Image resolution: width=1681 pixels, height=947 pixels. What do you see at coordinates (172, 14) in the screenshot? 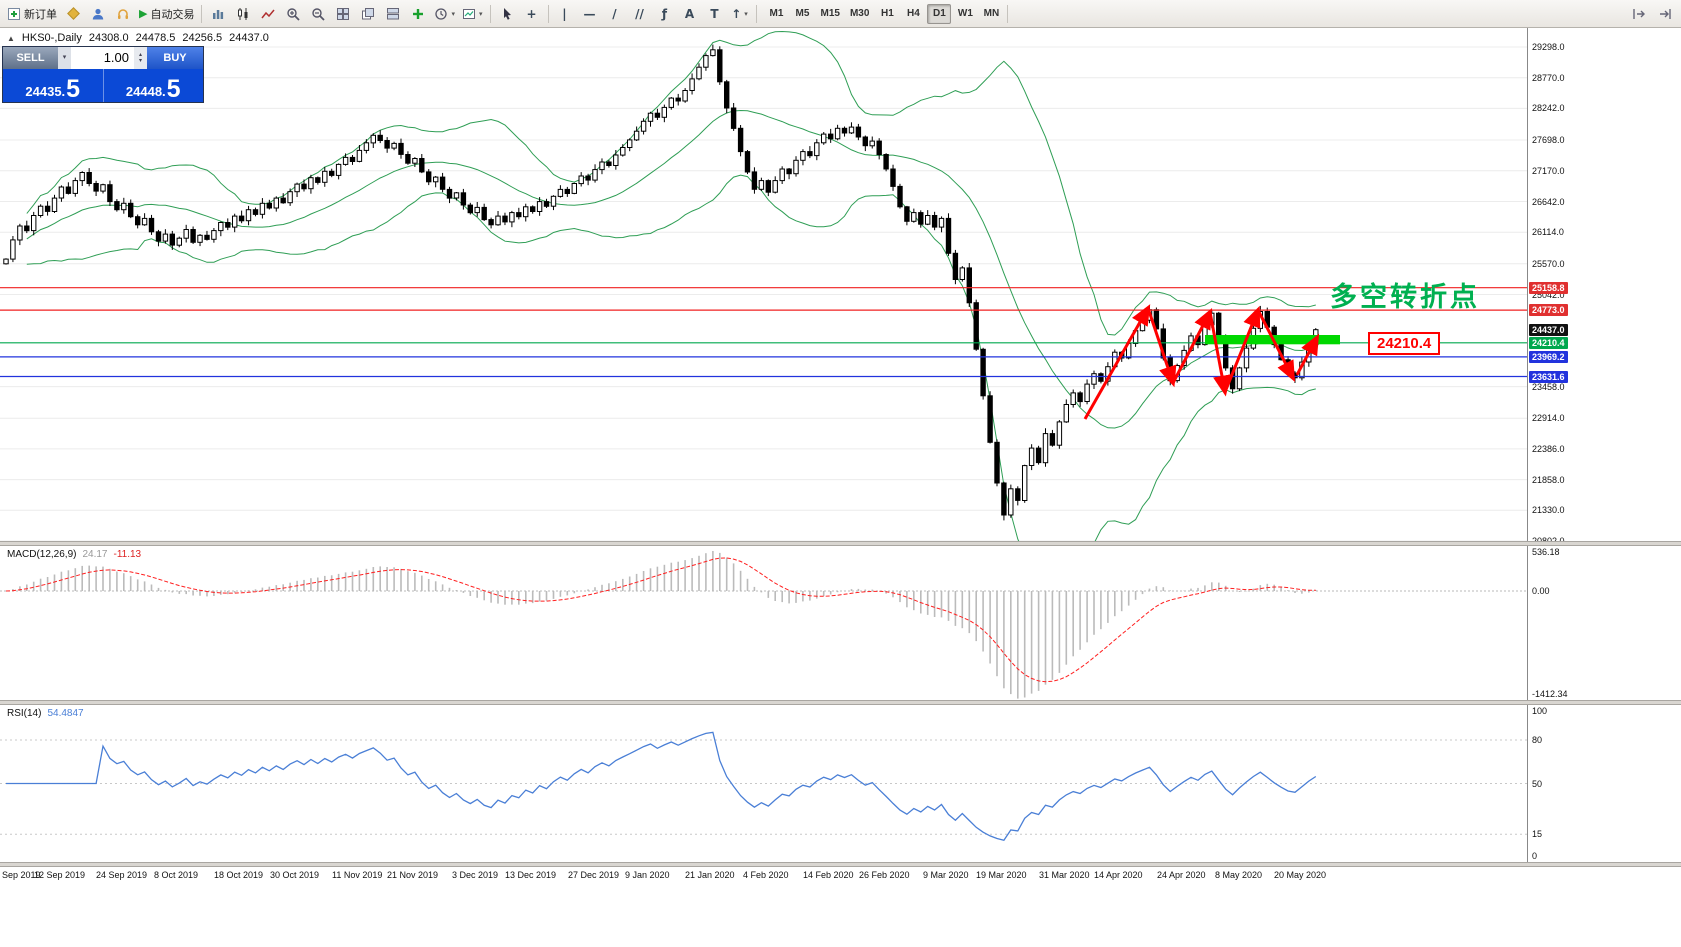
I see `autotrading-label: 自动交易` at bounding box center [172, 14].